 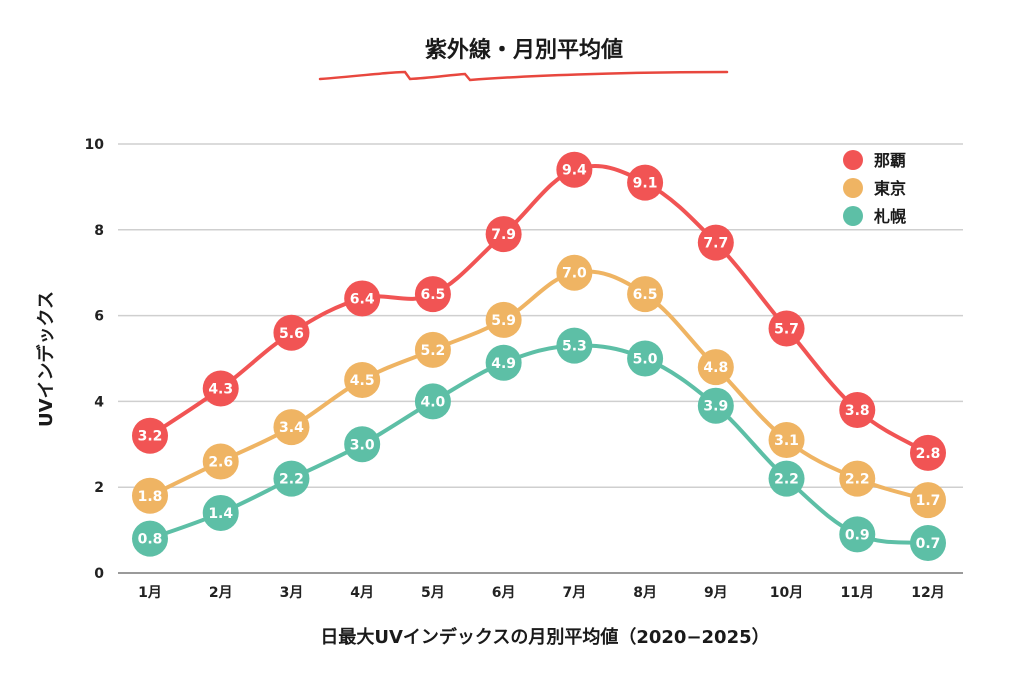 I want to click on x-axis-label: 日最大UVインデックスの月別平均値（2020−2025）, so click(x=544, y=637).